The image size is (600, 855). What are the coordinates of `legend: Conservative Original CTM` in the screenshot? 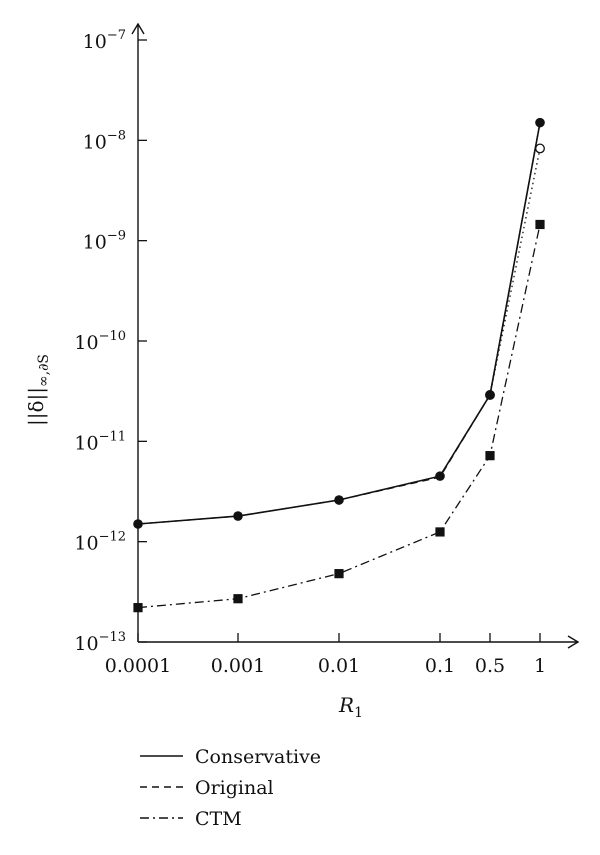 It's located at (230, 788).